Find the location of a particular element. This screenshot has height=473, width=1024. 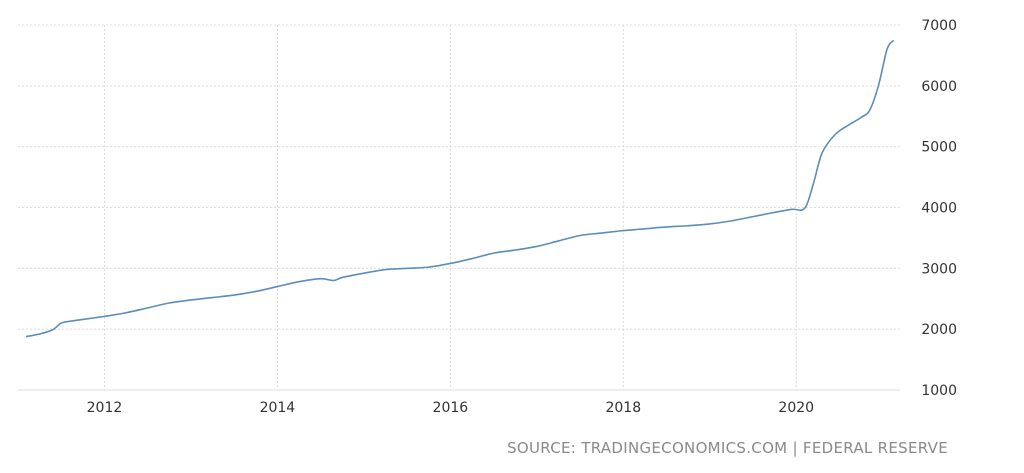

y-tick-label: 7000 is located at coordinates (939, 26).